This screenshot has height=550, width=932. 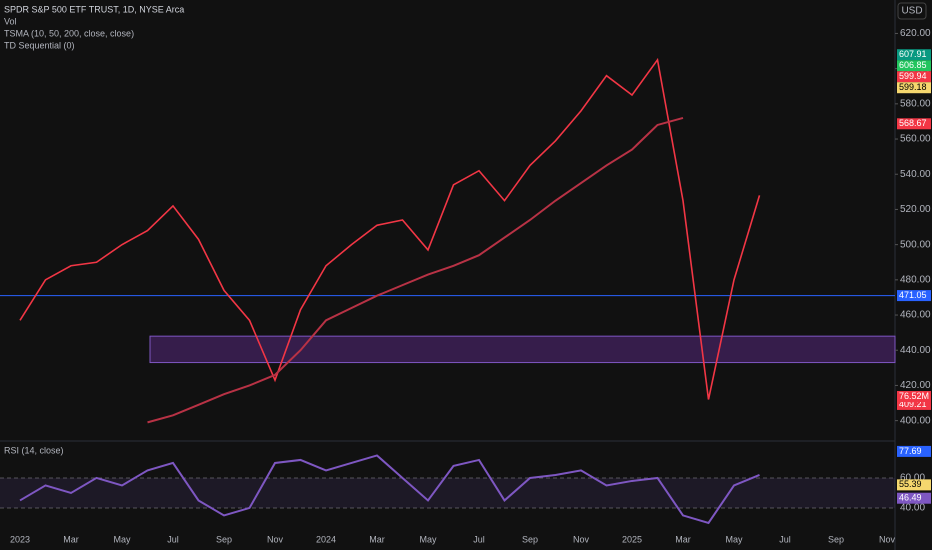 What do you see at coordinates (447, 492) in the screenshot?
I see `rsi-band` at bounding box center [447, 492].